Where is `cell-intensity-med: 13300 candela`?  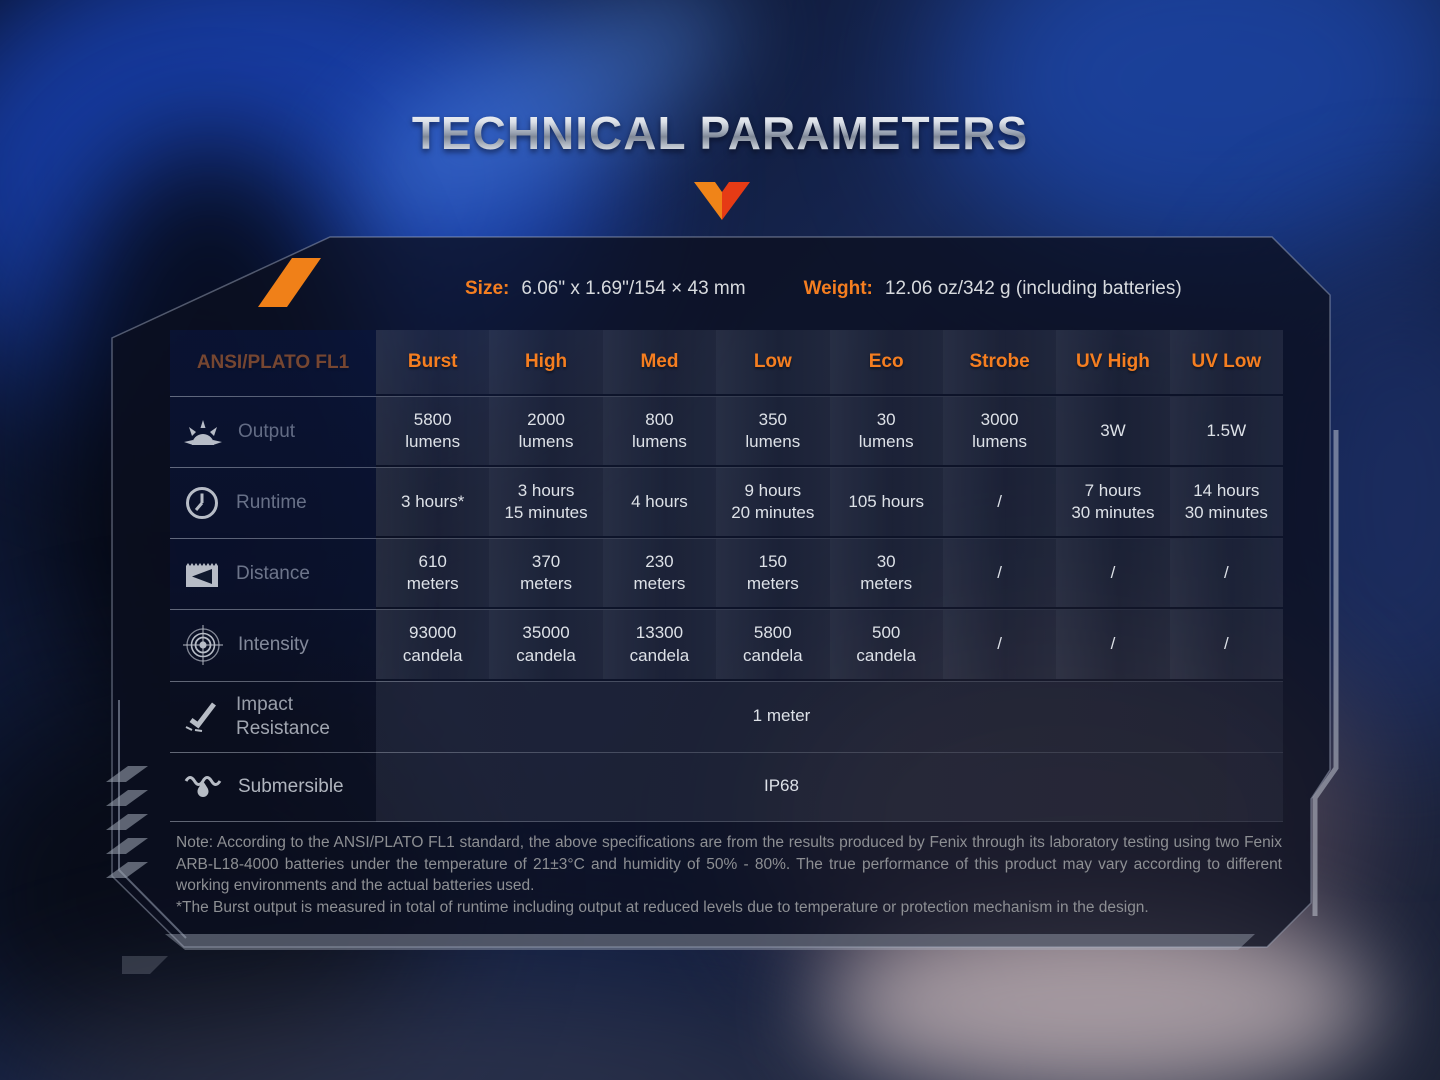
cell-intensity-med: 13300 candela is located at coordinates (659, 645).